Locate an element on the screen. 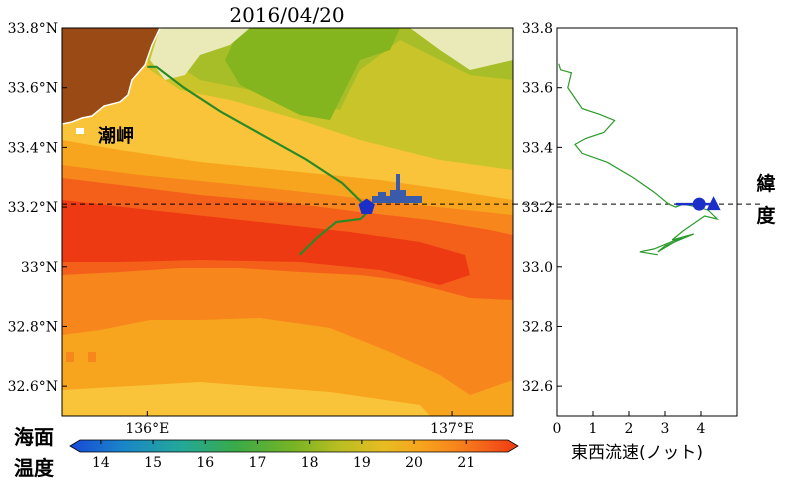 The width and height of the screenshot is (795, 493). region-t18-south is located at coordinates (246, 399).